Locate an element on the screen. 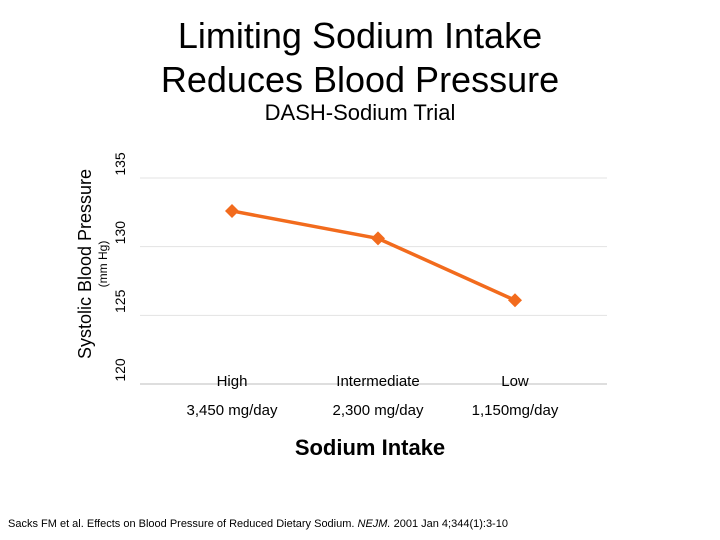  y-tick-labels: 120 125 130 135 is located at coordinates (120, 267).